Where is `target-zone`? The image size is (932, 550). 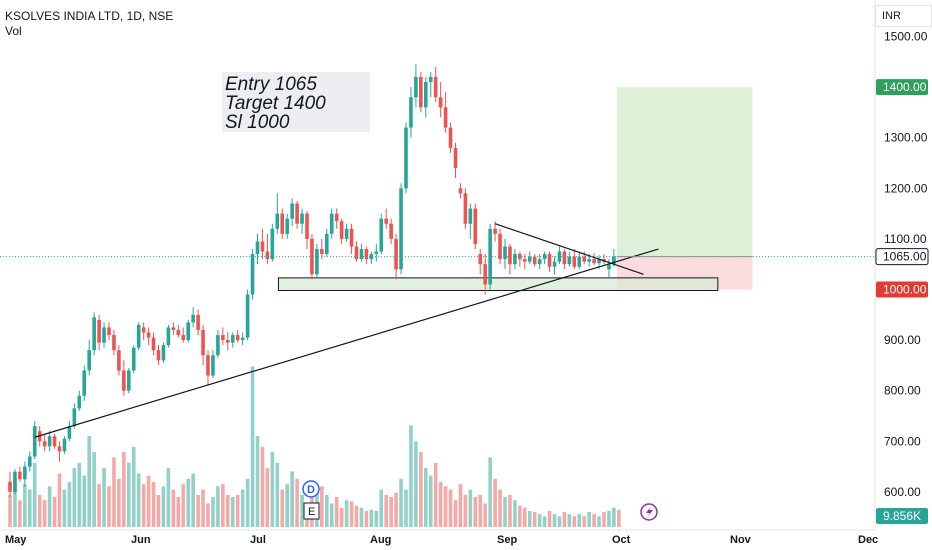 target-zone is located at coordinates (684, 172).